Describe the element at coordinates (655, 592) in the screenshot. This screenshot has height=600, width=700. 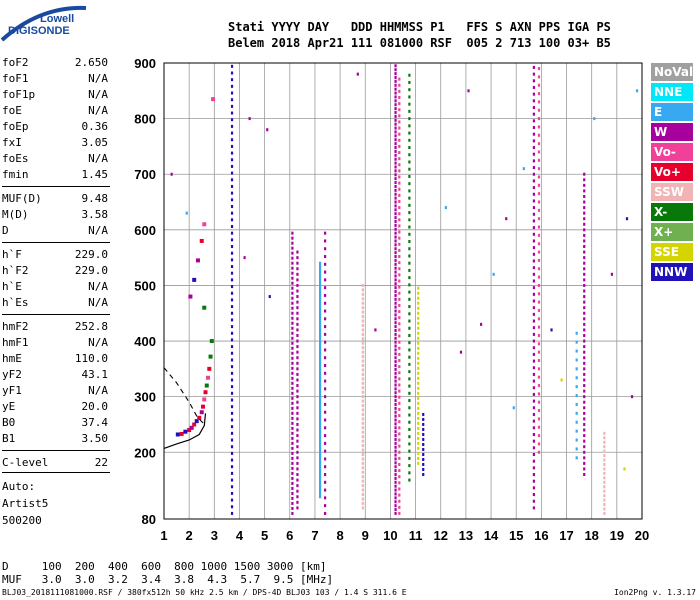
I see `version-label: Ion2Png v. 1.3.17` at that location.